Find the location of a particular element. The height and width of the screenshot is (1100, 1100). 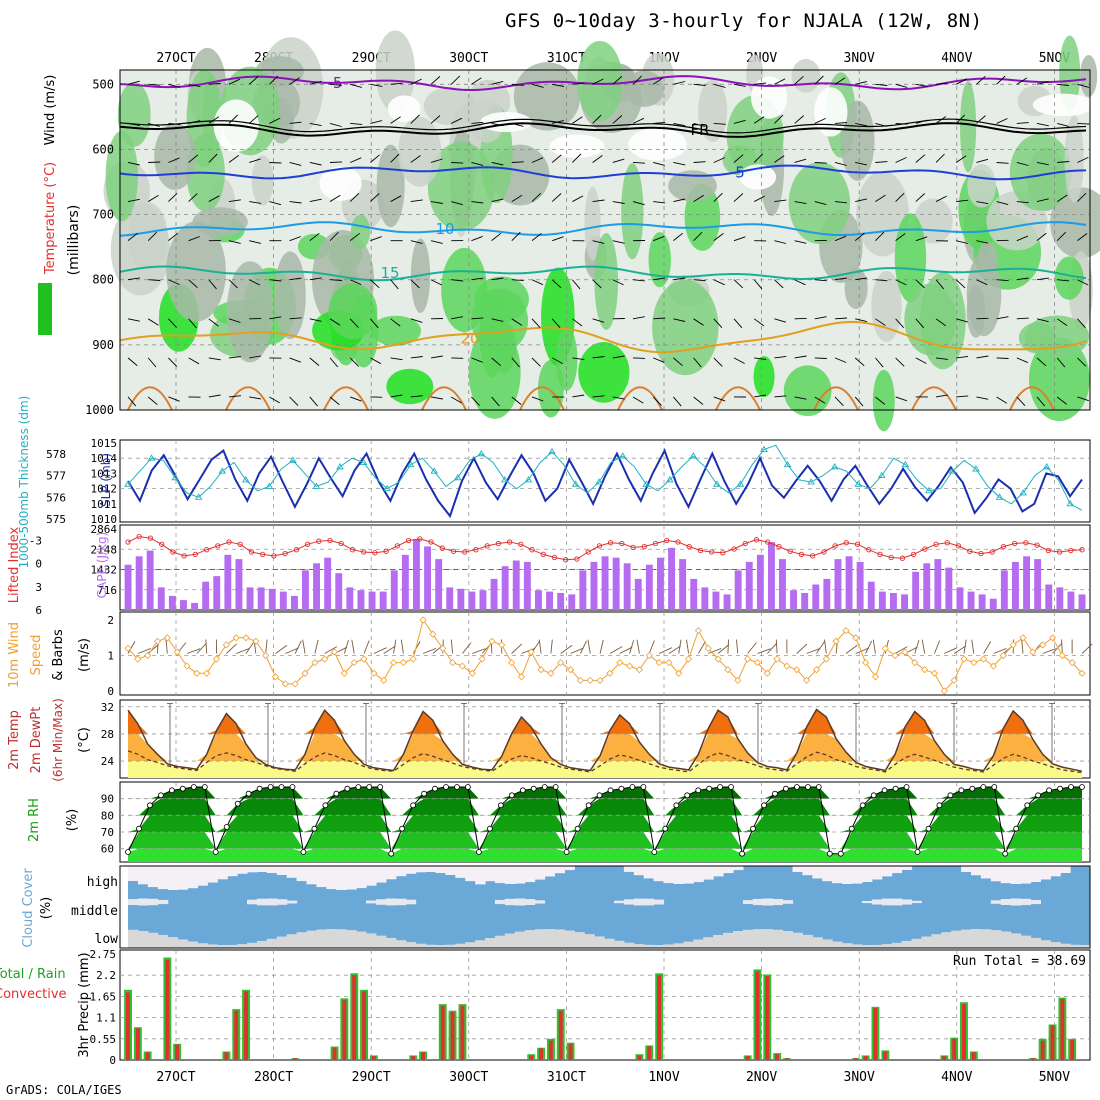

thickness-marker is located at coordinates (976, 468).